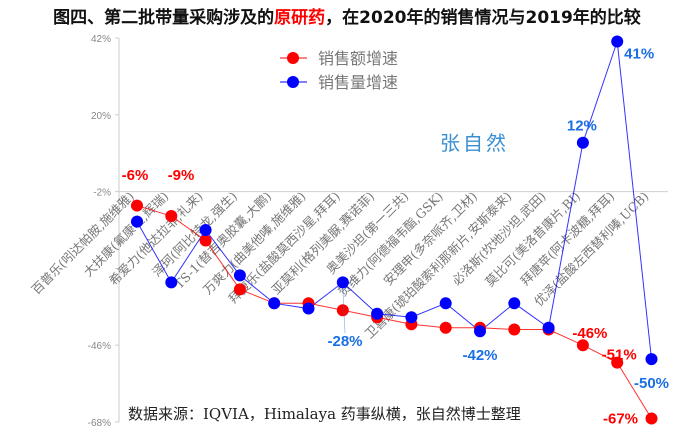 This screenshot has height=443, width=695. What do you see at coordinates (163, 17) in the screenshot?
I see `title-part: 图四、第二批带量采购涉及的` at bounding box center [163, 17].